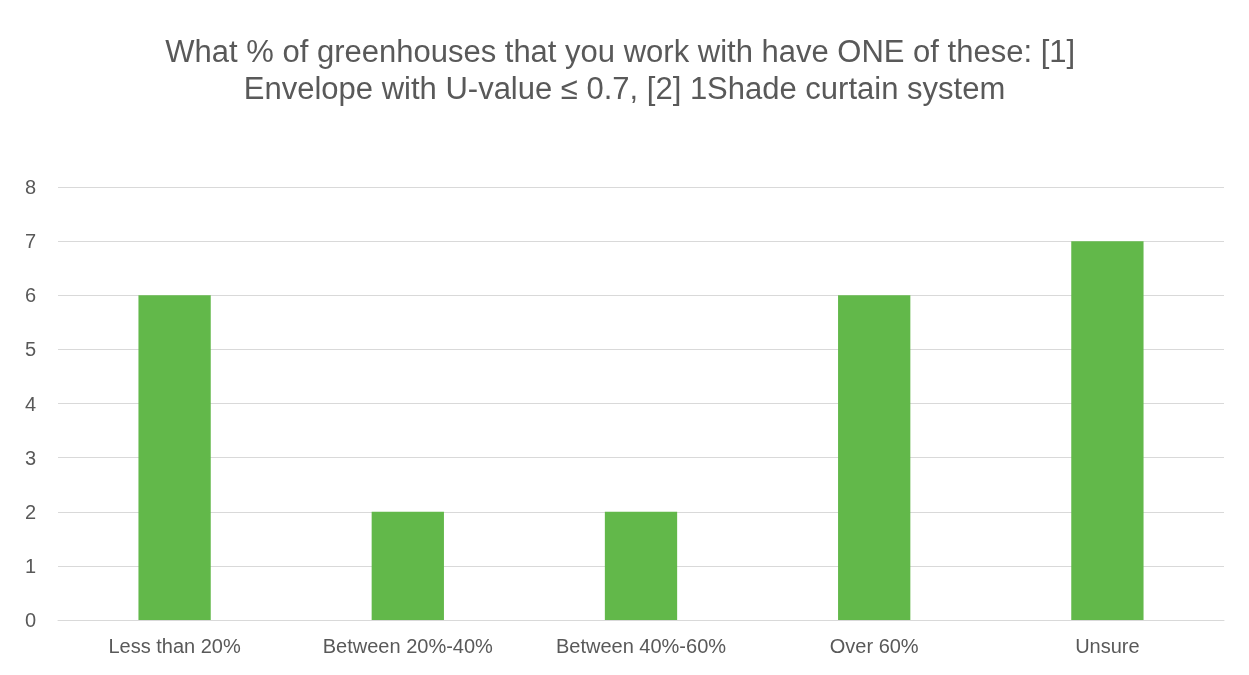 The image size is (1249, 675). What do you see at coordinates (30, 620) in the screenshot?
I see `y-tick-label: 0` at bounding box center [30, 620].